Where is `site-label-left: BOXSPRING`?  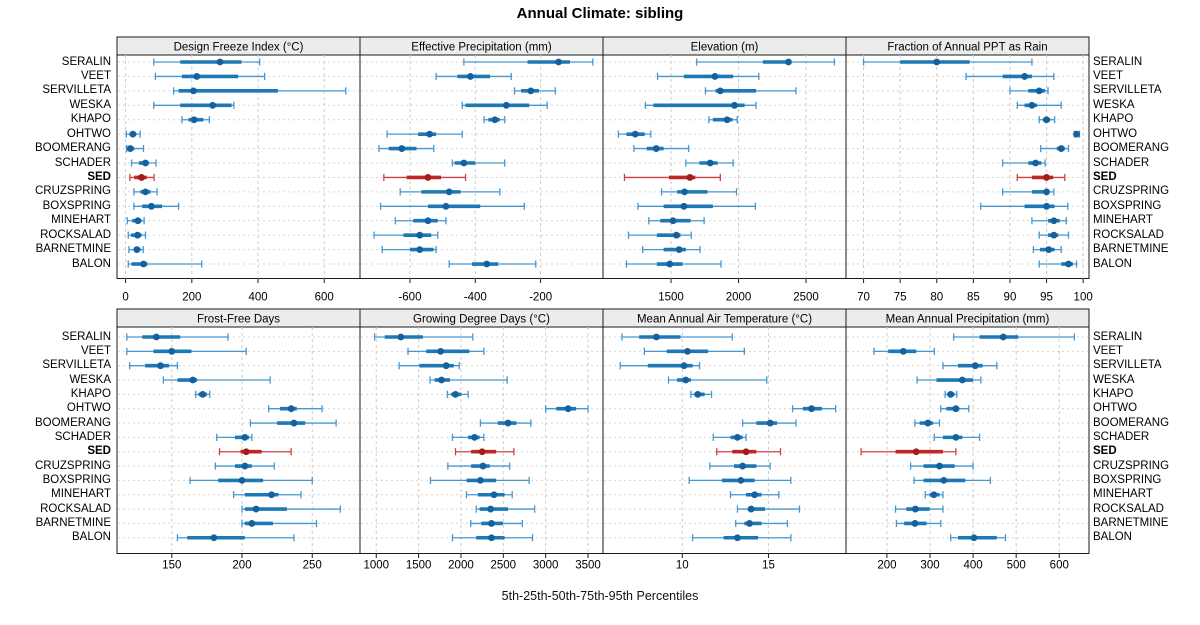
site-label-left: BOXSPRING is located at coordinates (76, 205).